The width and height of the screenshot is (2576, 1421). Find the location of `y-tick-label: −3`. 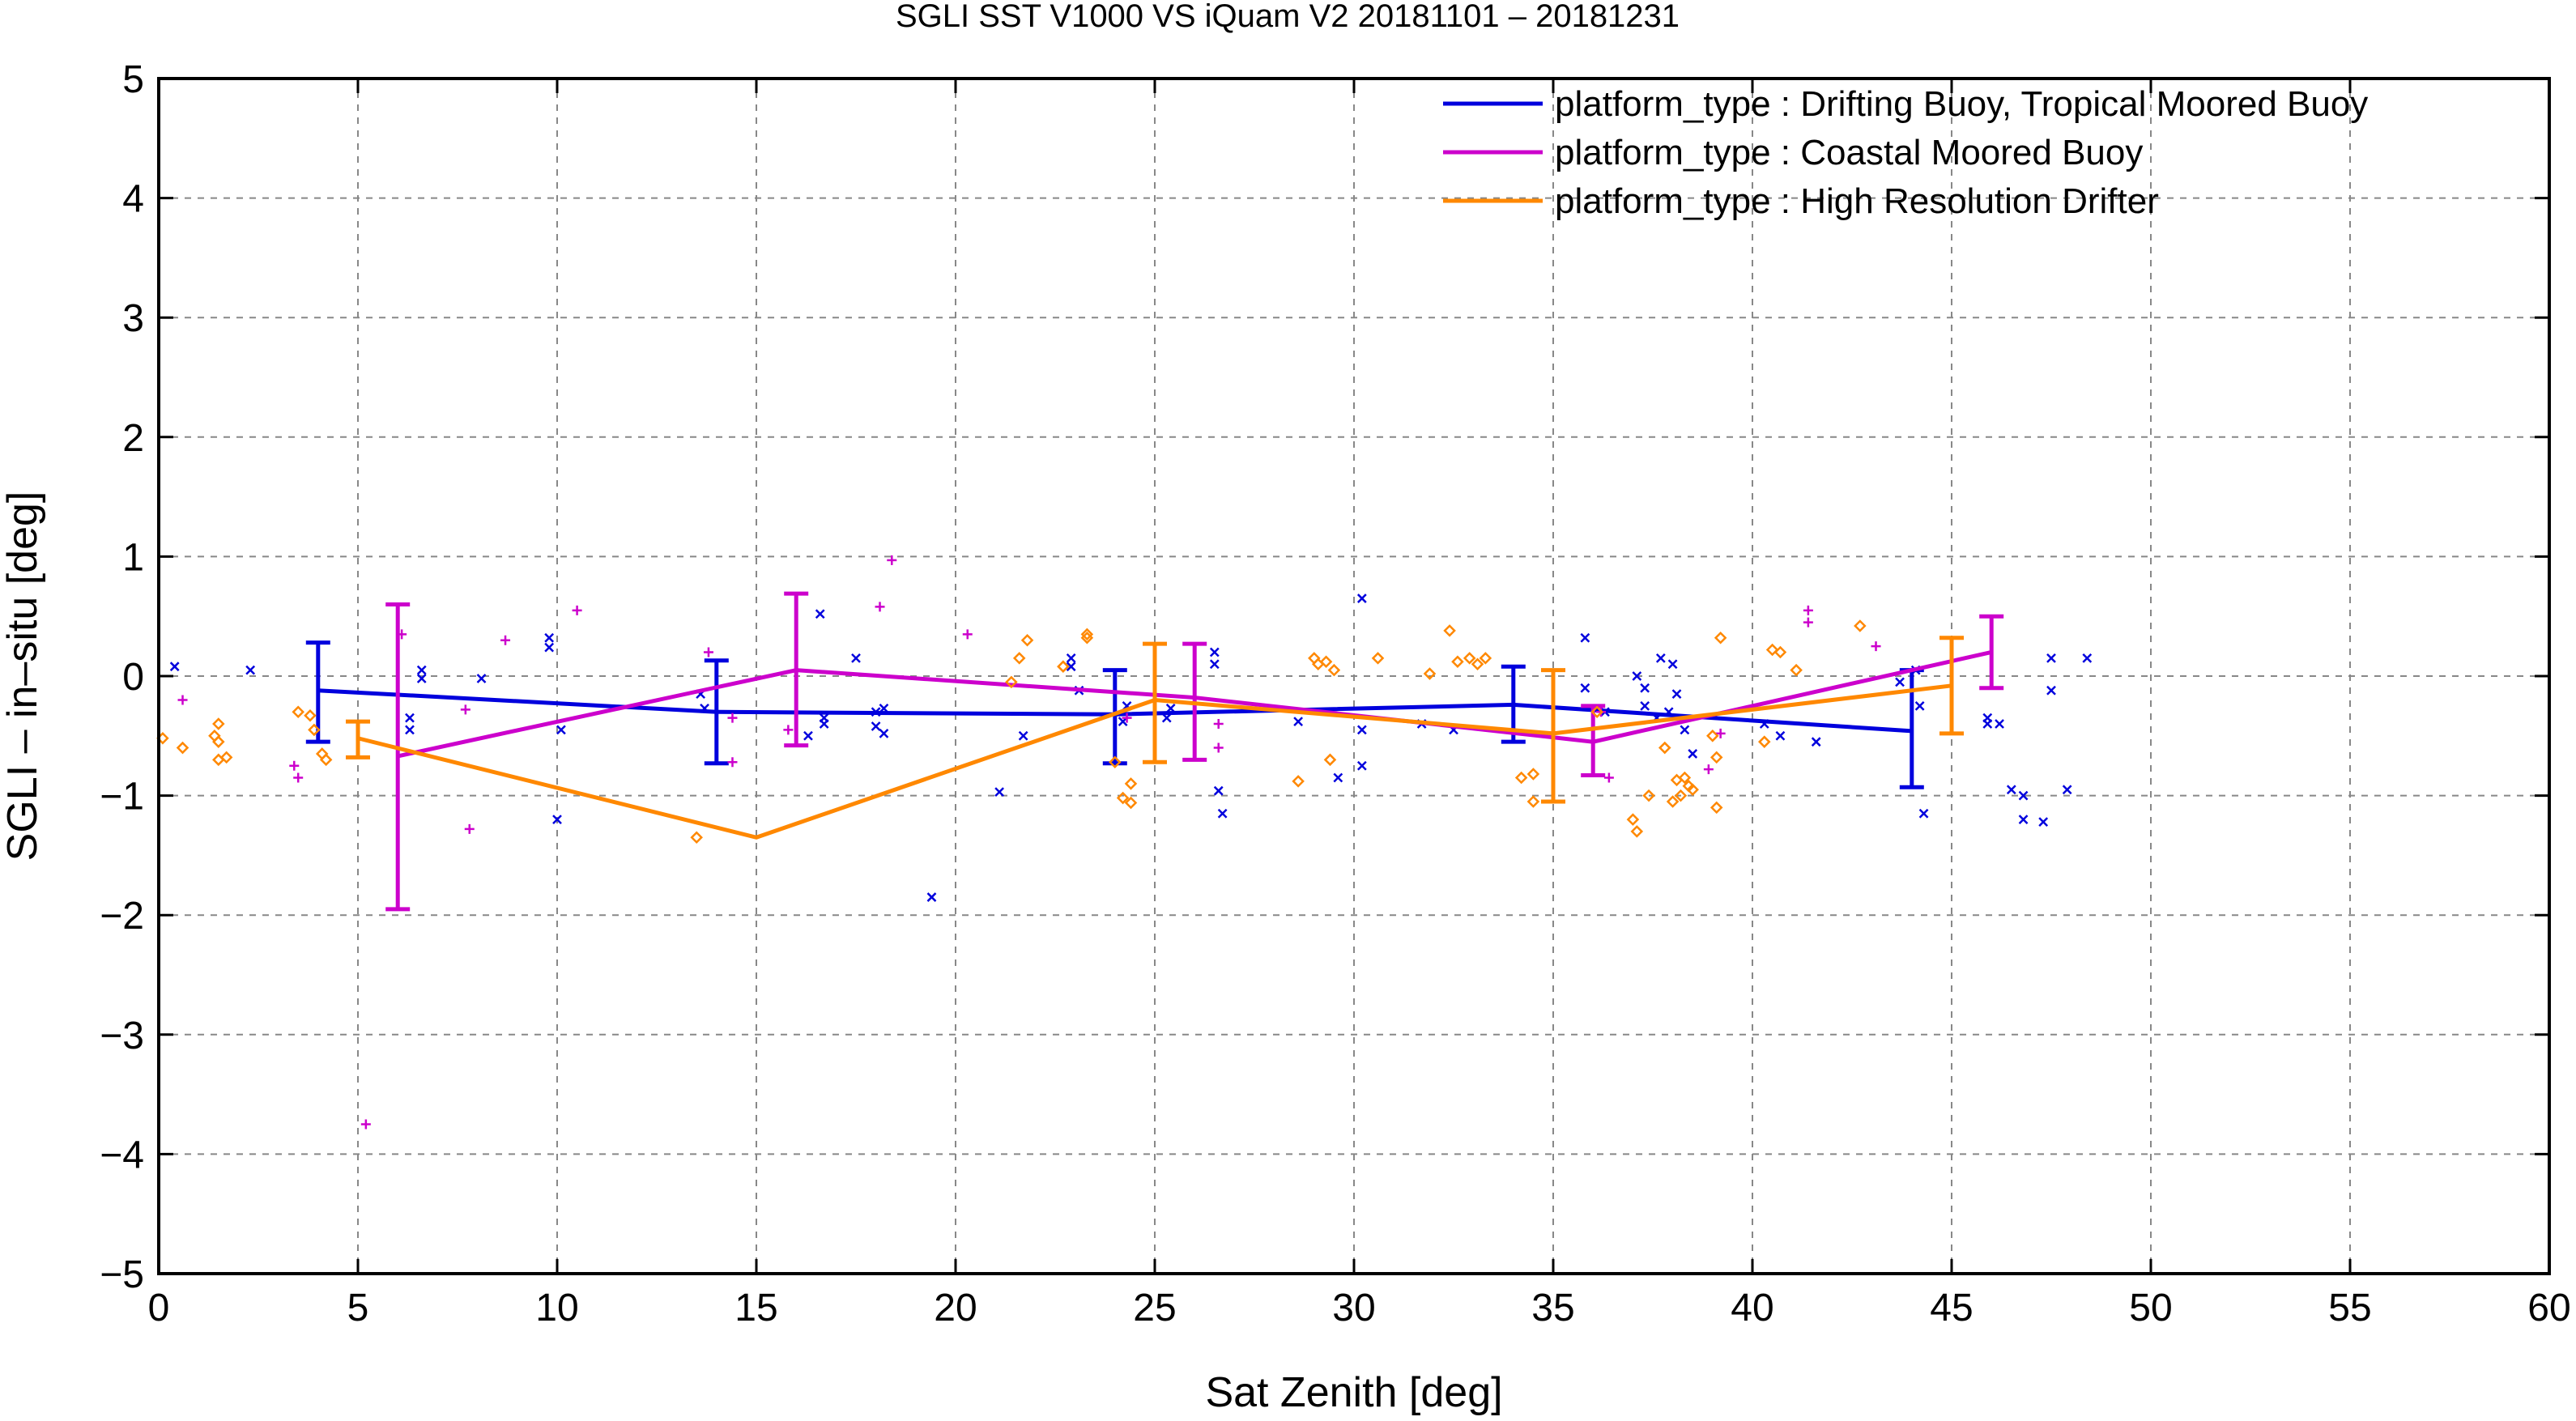

y-tick-label: −3 is located at coordinates (122, 1036).